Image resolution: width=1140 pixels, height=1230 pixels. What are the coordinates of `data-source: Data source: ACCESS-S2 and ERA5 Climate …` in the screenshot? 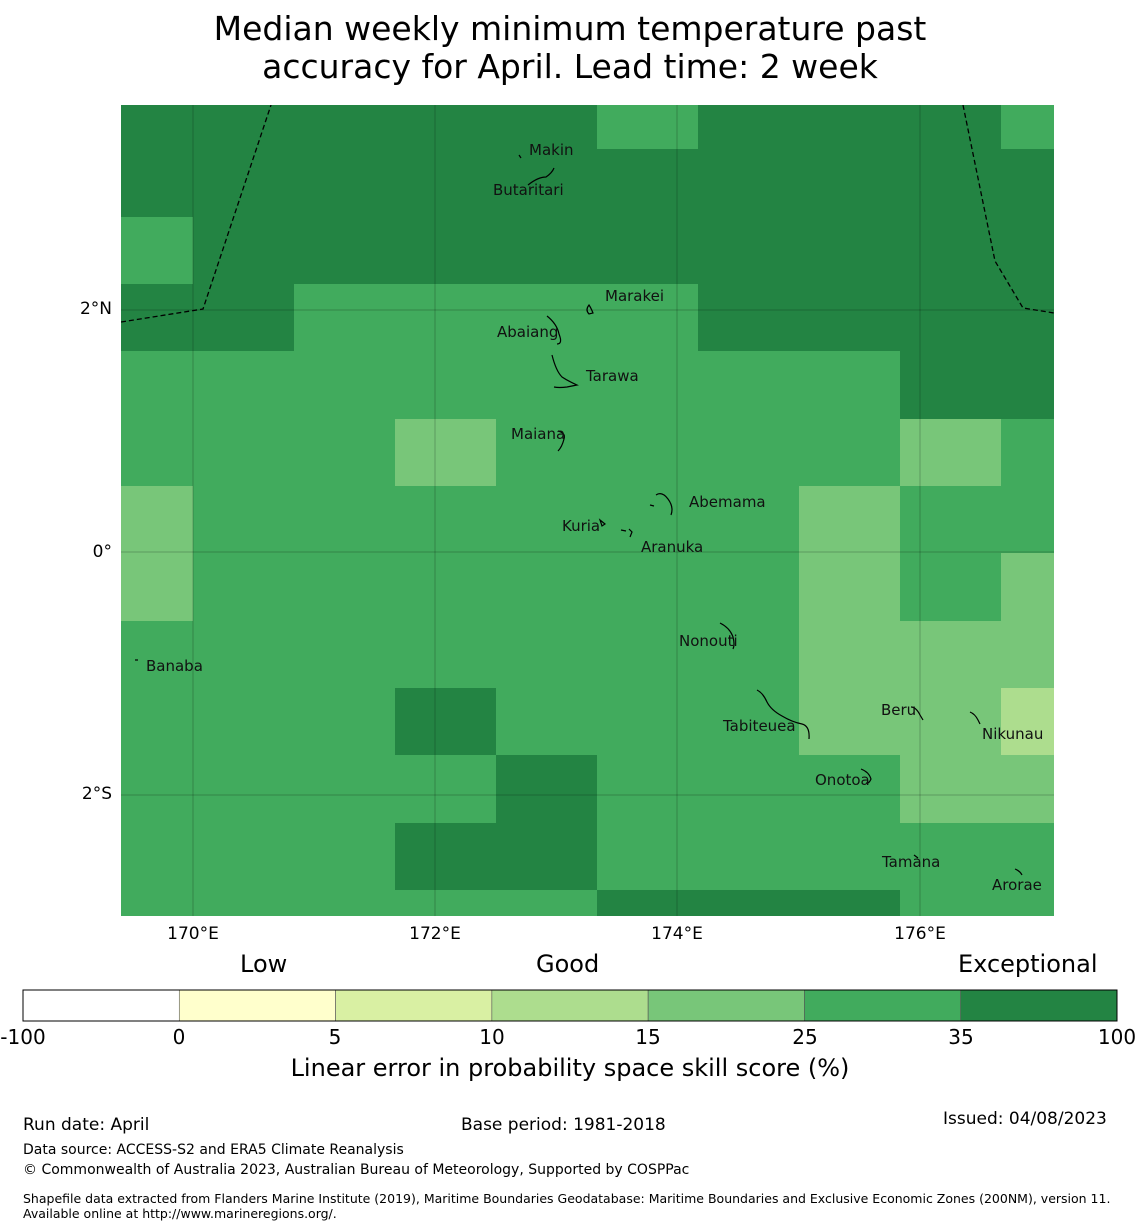 It's located at (213, 1150).